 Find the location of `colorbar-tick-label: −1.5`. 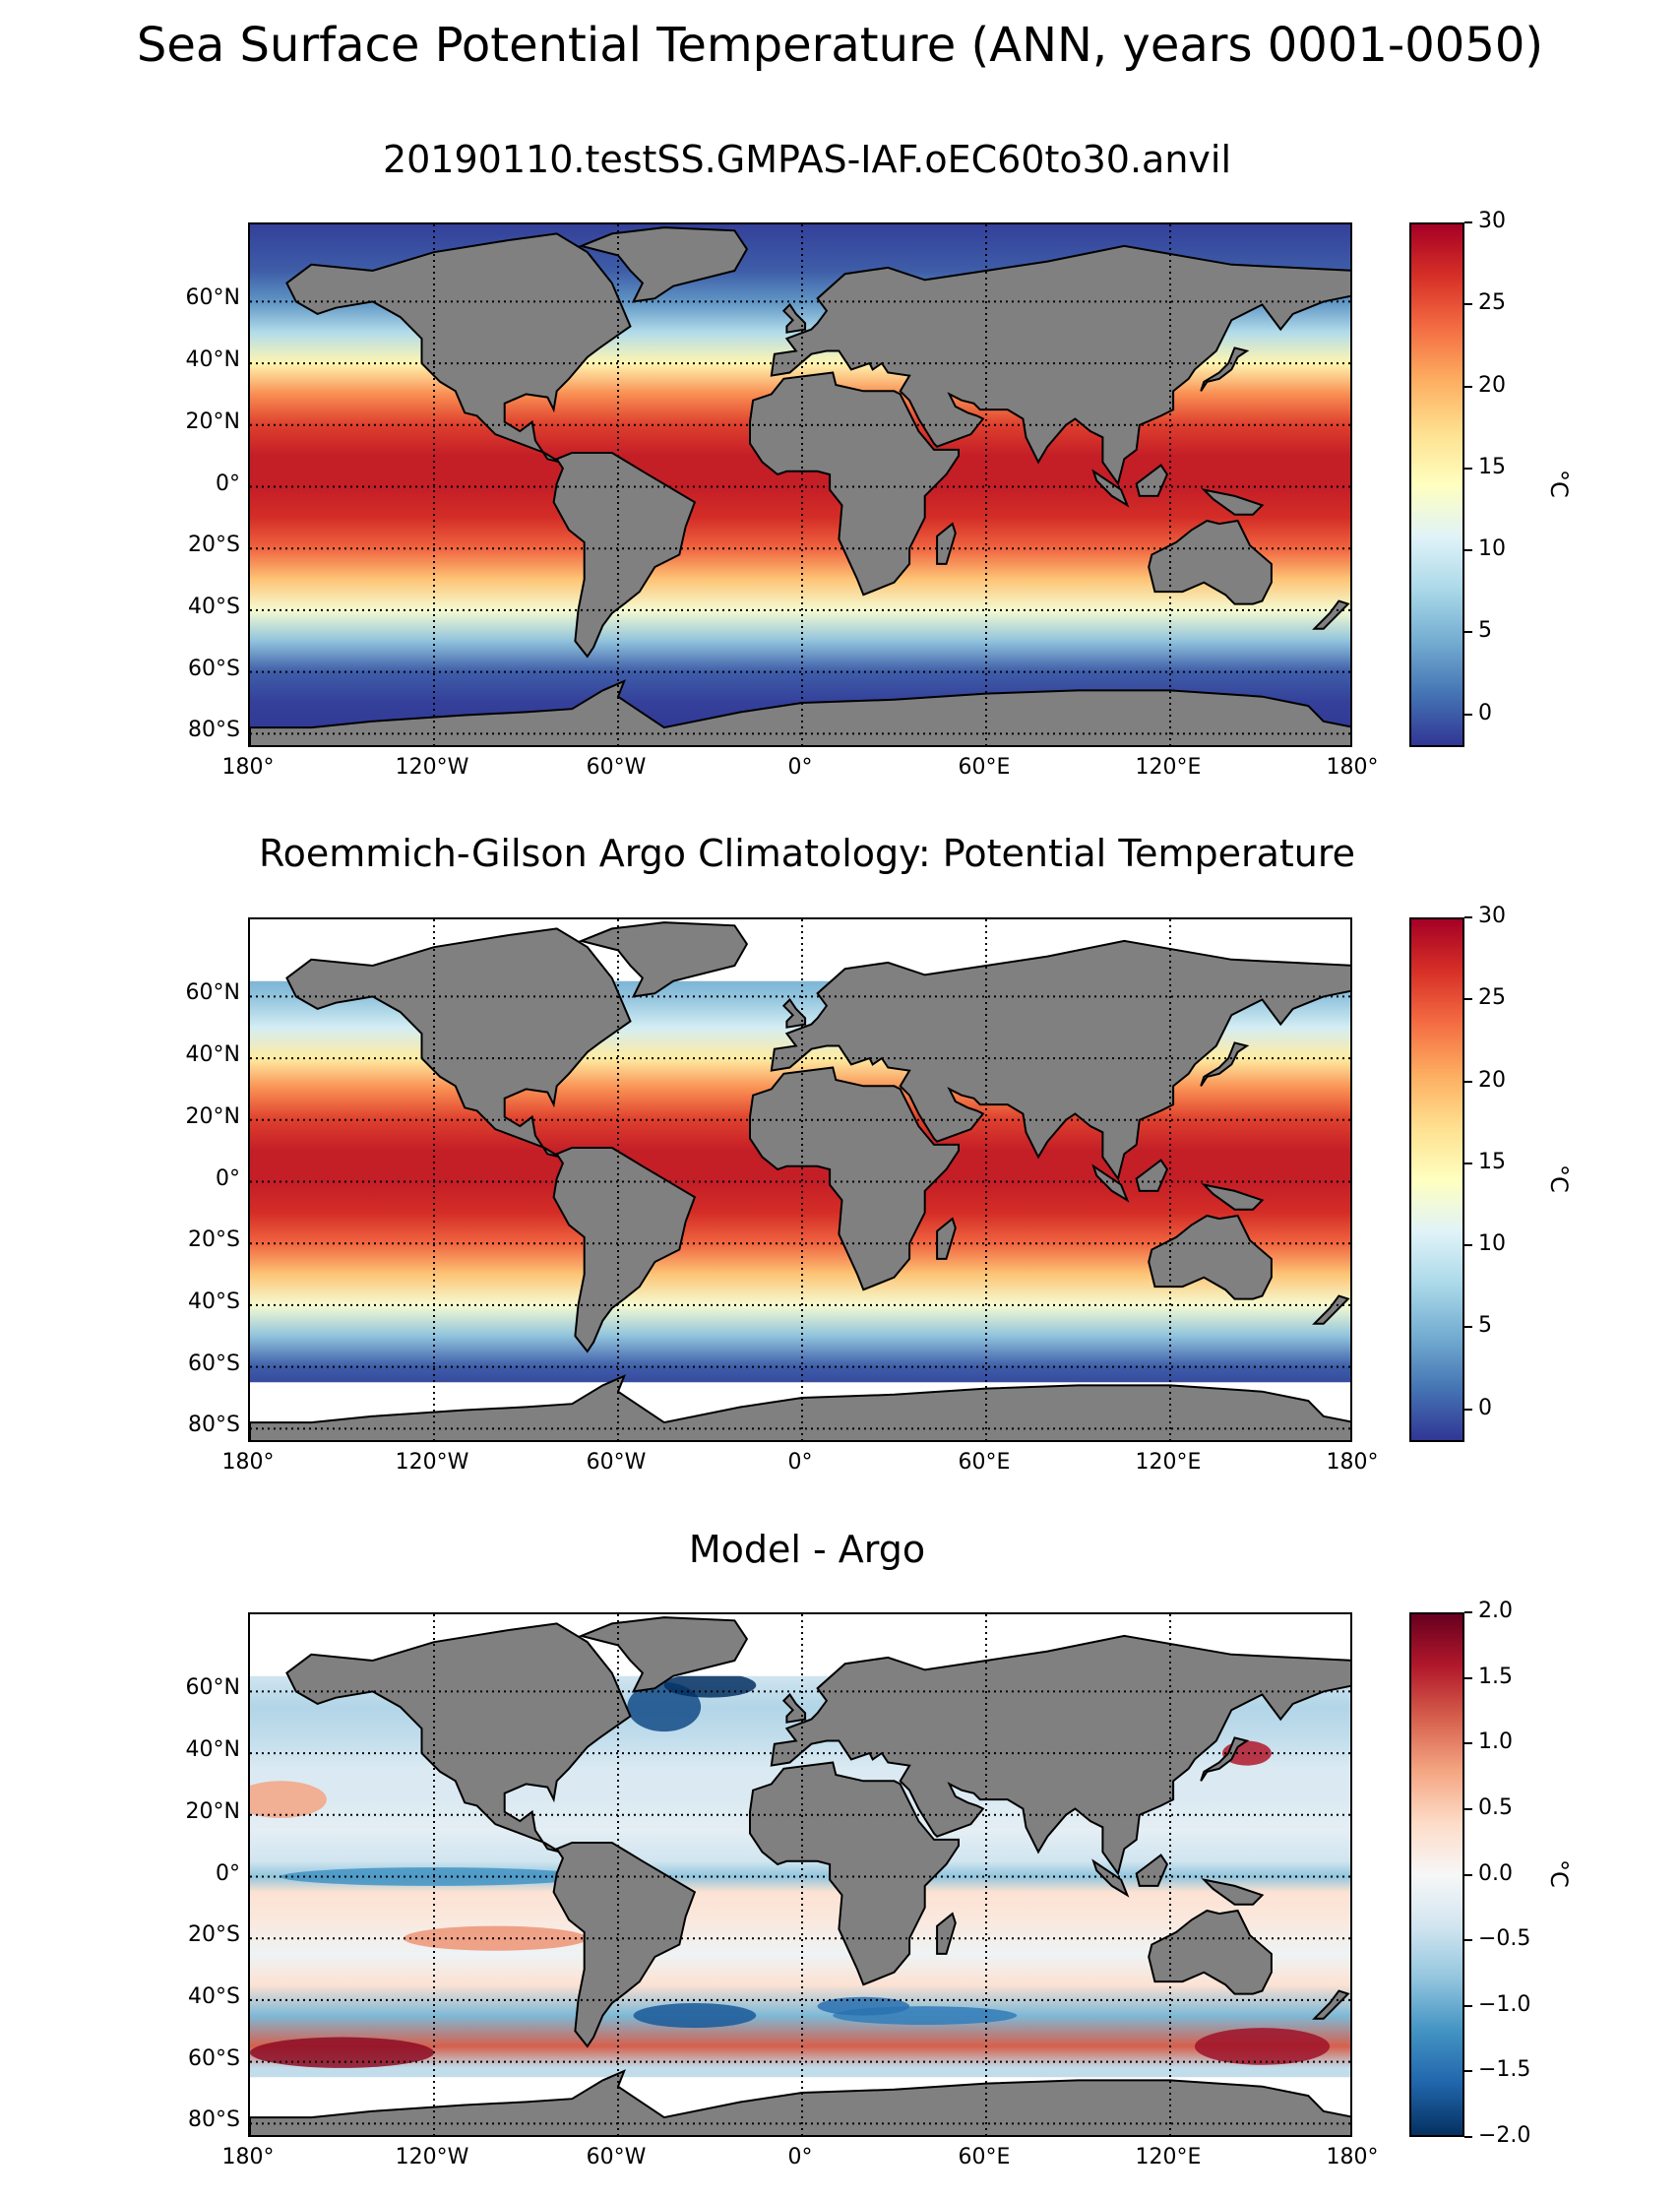

colorbar-tick-label: −1.5 is located at coordinates (1504, 2070).